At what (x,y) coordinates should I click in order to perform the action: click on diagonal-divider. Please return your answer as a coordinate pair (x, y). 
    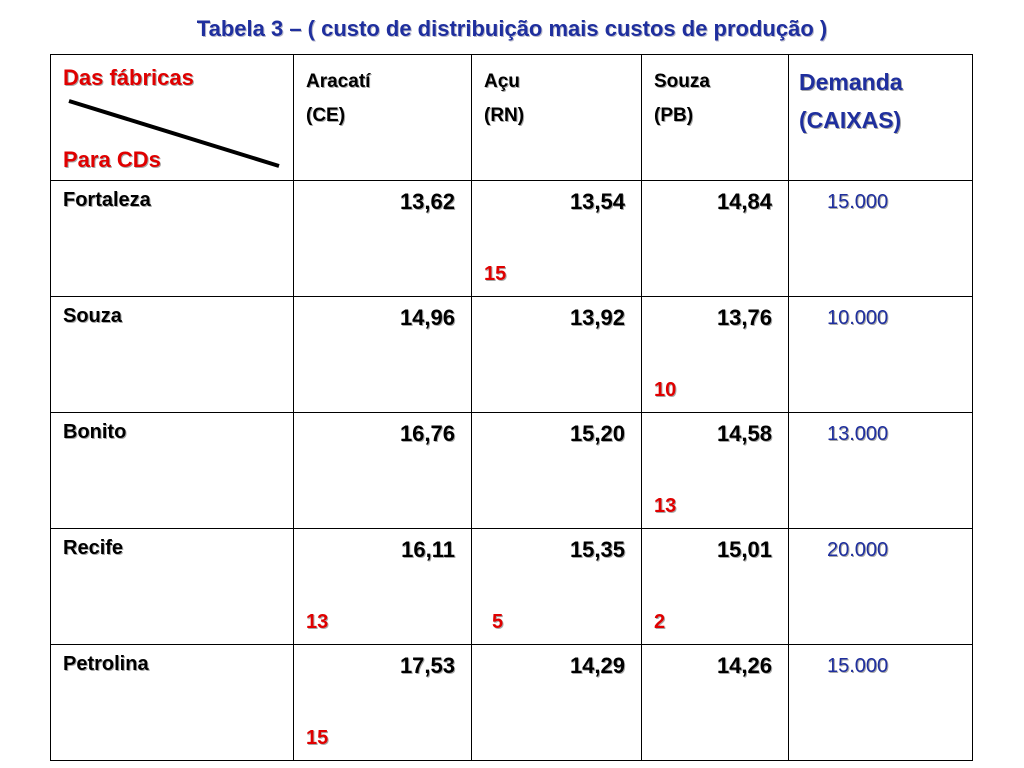
    Looking at the image, I should click on (174, 133).